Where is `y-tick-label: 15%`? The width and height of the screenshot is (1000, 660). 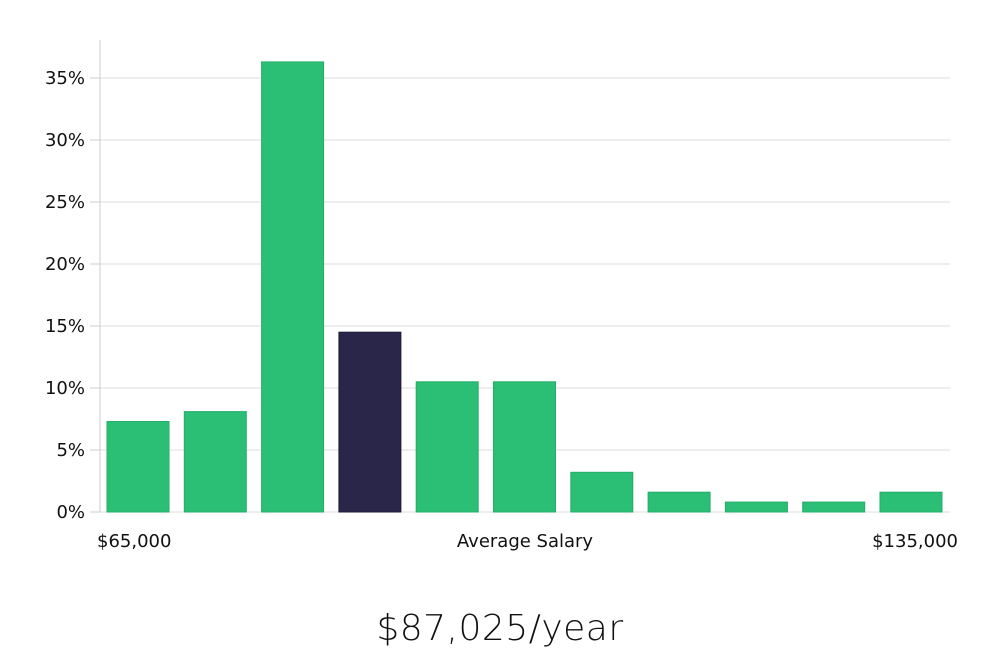 y-tick-label: 15% is located at coordinates (65, 326).